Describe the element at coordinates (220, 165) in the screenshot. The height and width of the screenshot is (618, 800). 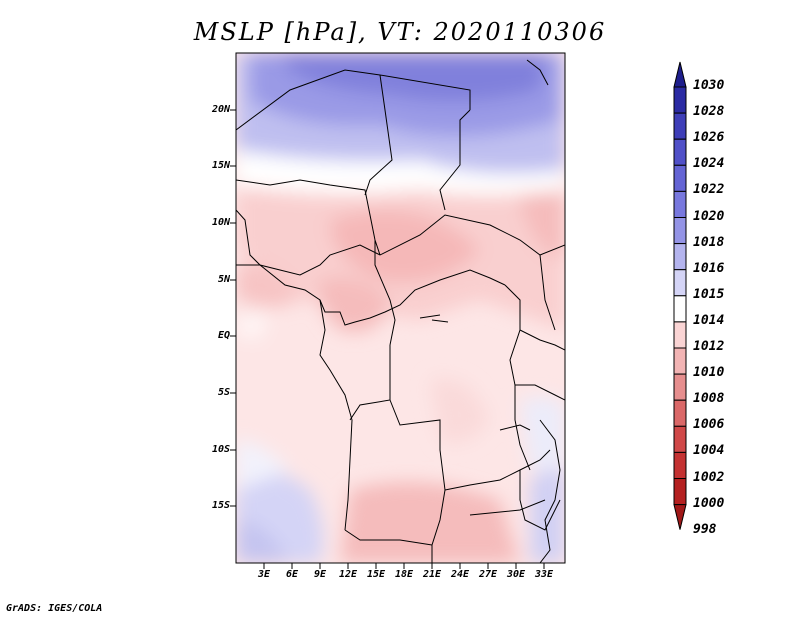
I see `lat-label-15n: 15N` at that location.